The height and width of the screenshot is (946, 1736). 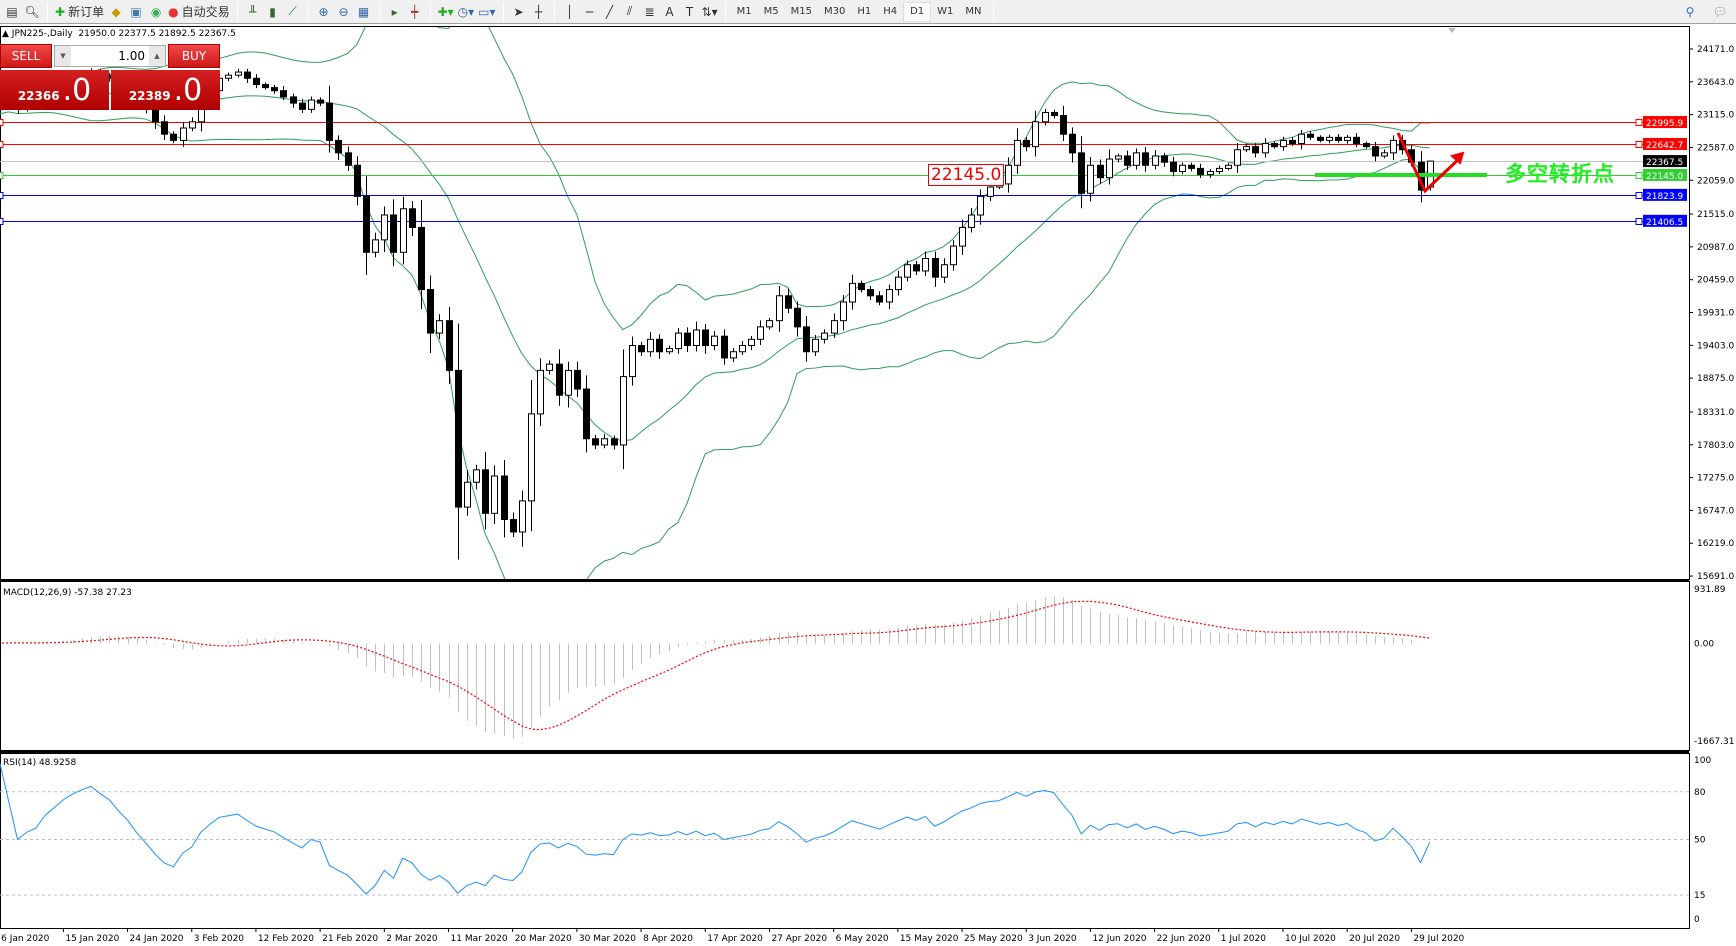 I want to click on metaeditor-icon: ◆, so click(x=116, y=11).